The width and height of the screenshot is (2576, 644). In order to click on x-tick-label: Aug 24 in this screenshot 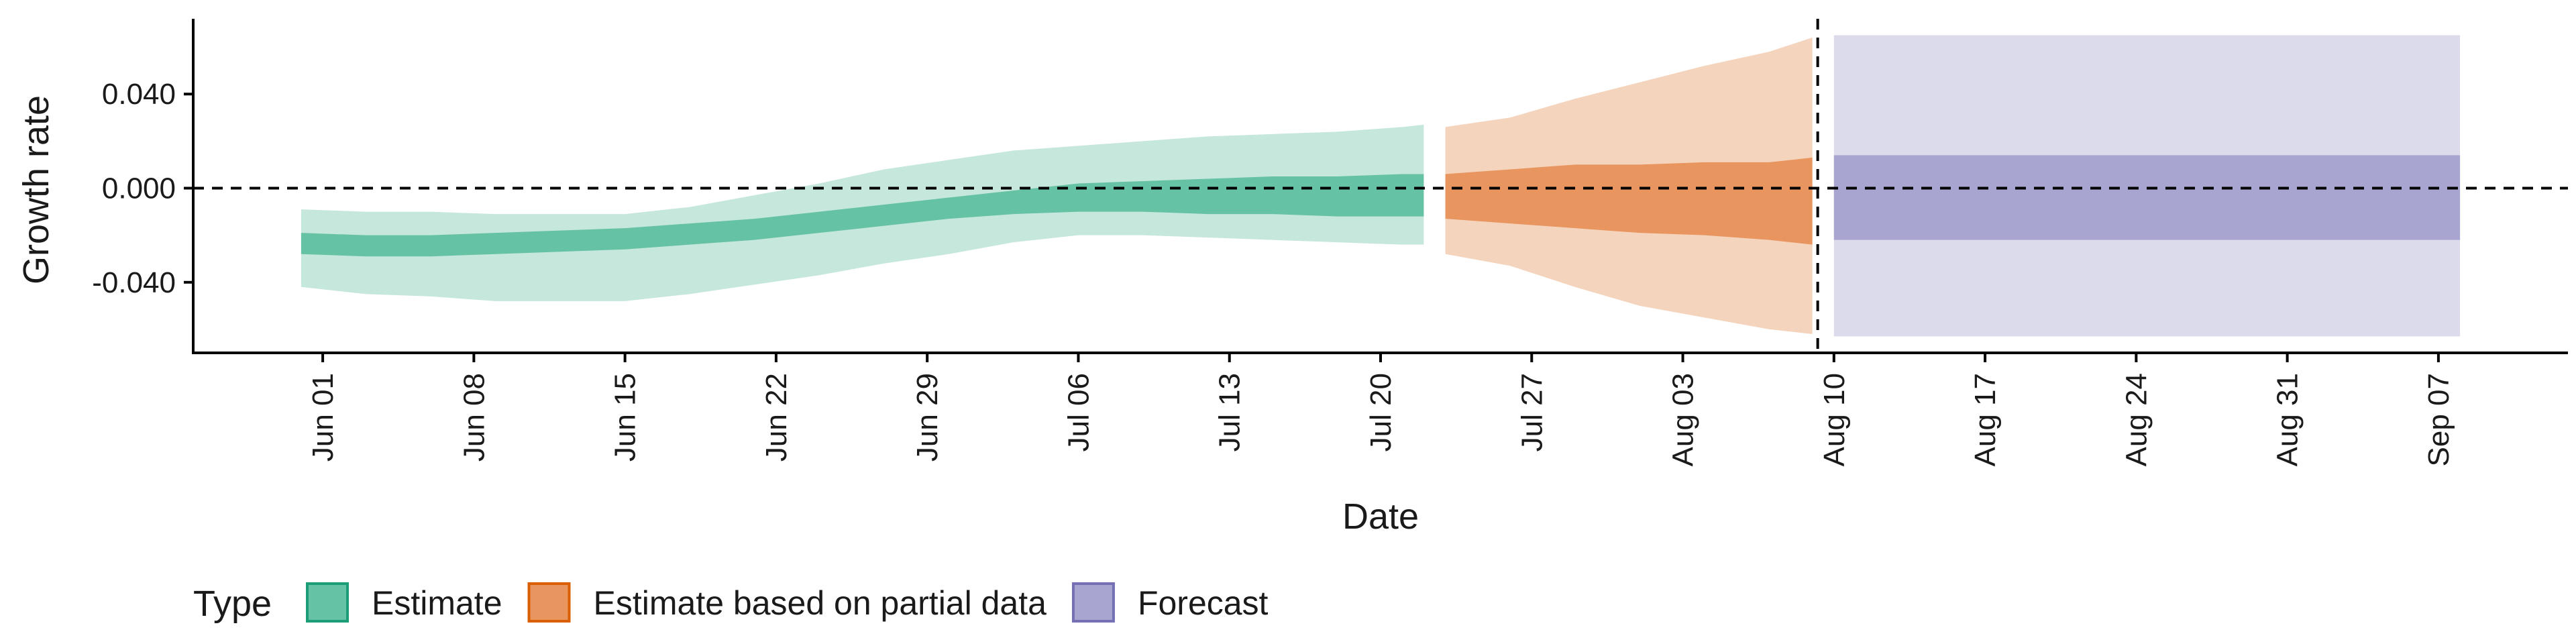, I will do `click(2136, 419)`.